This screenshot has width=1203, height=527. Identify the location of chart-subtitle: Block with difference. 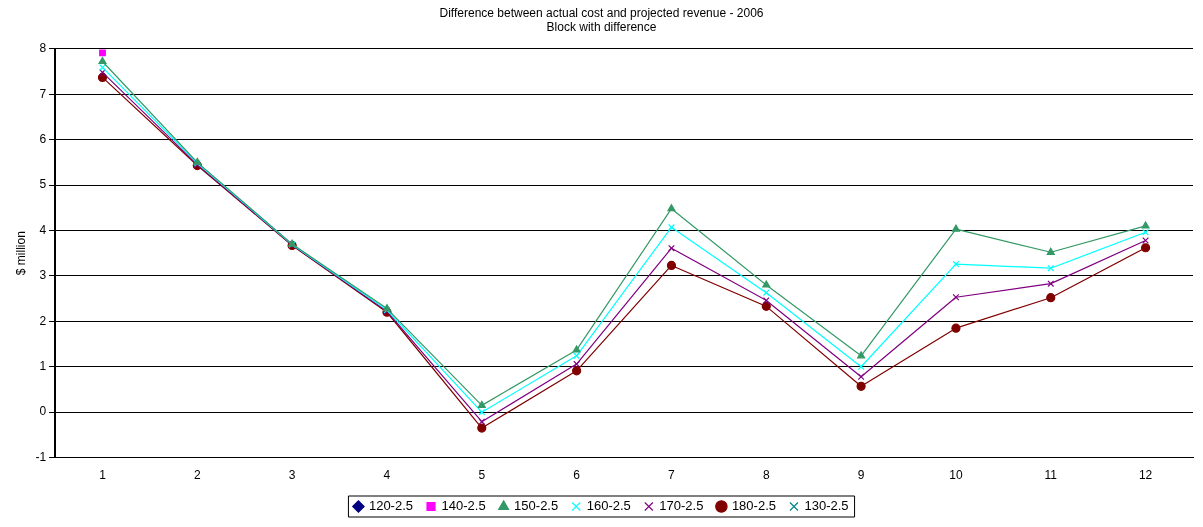
(601, 26).